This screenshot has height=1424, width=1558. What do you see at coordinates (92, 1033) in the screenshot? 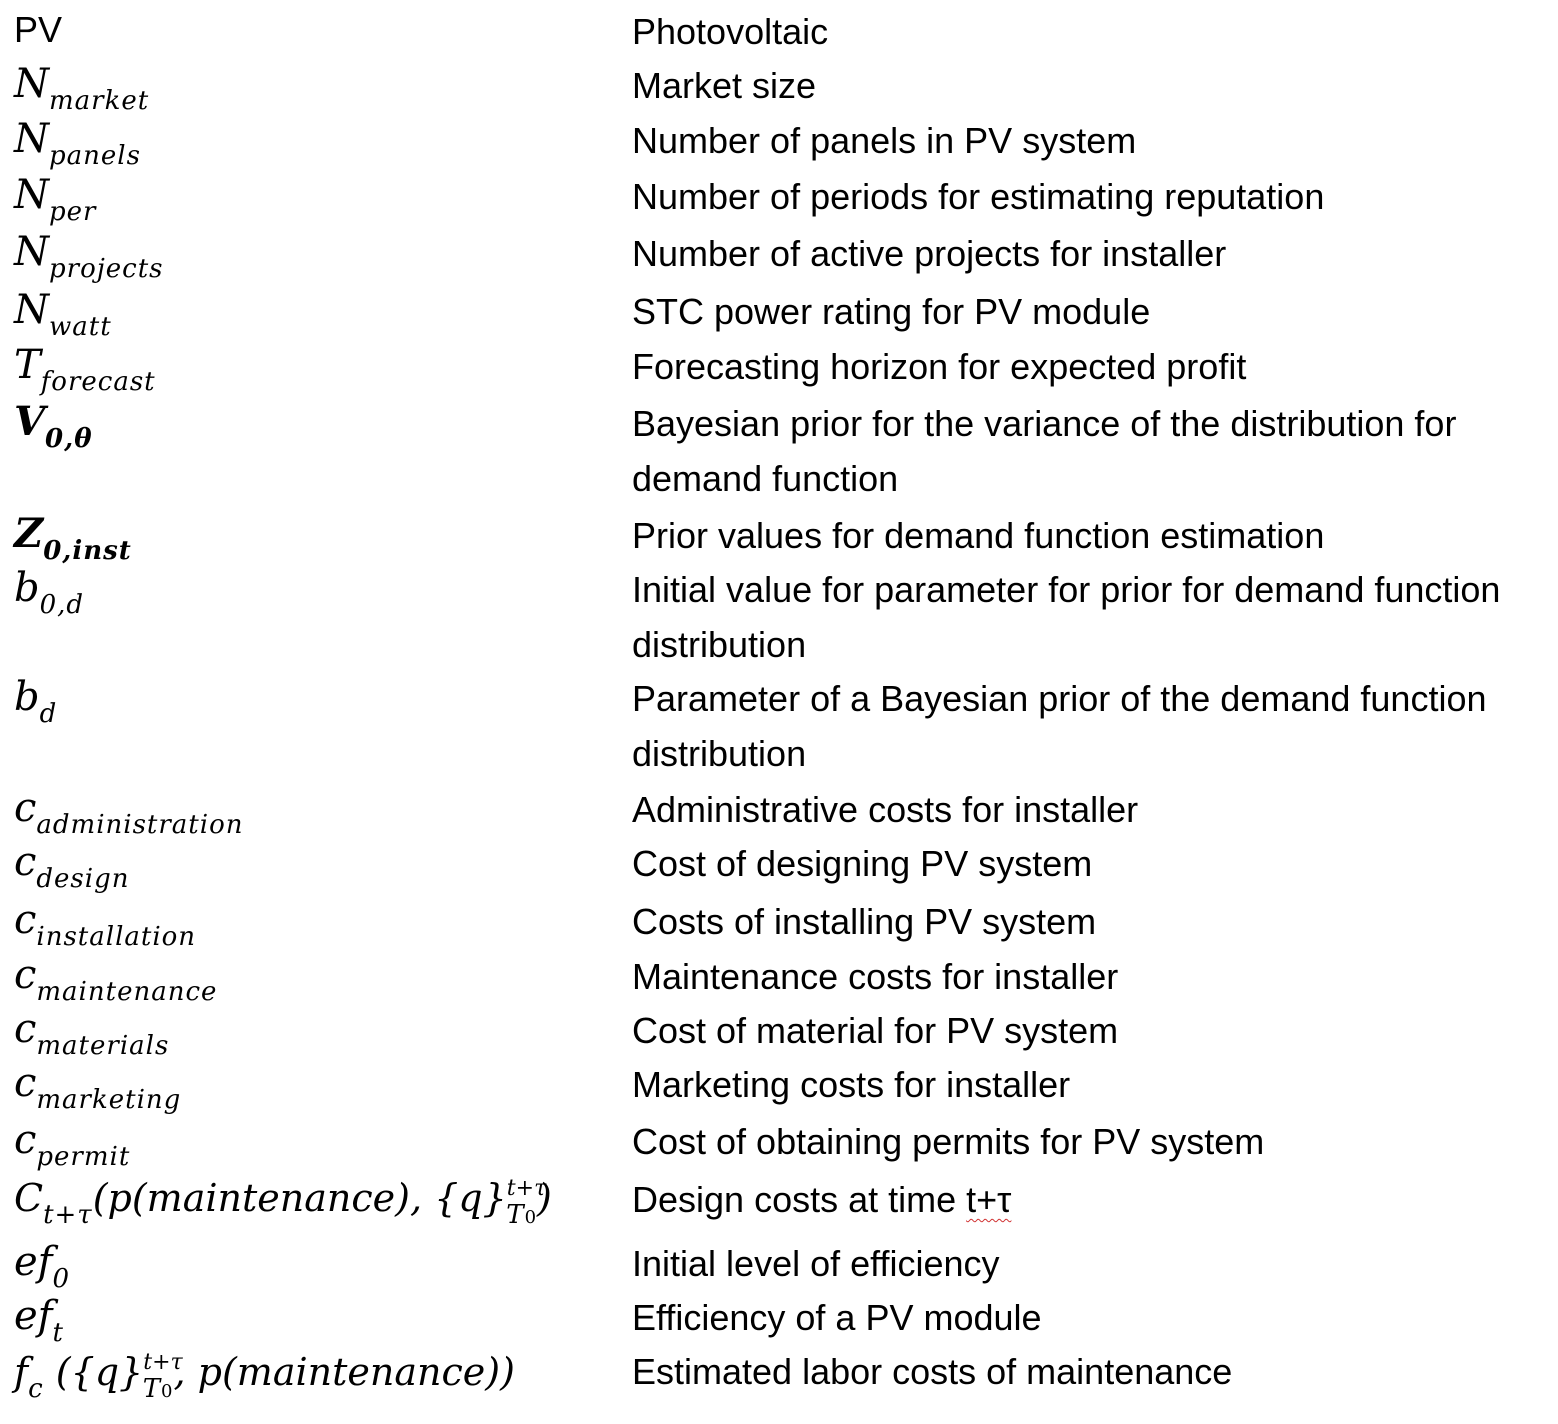
I see `symbol: cmaterials` at bounding box center [92, 1033].